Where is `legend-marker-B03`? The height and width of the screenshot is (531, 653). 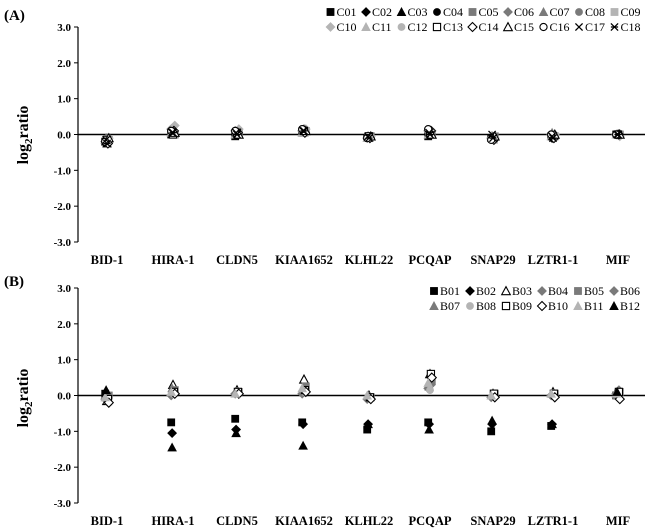 legend-marker-B03 is located at coordinates (506, 290).